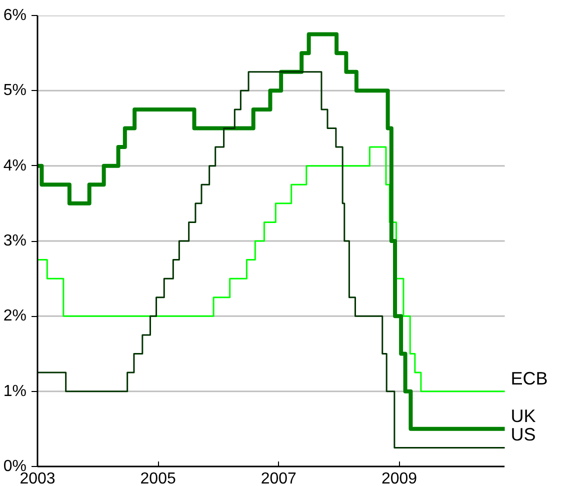 The image size is (563, 486). I want to click on series-label: UK, so click(523, 416).